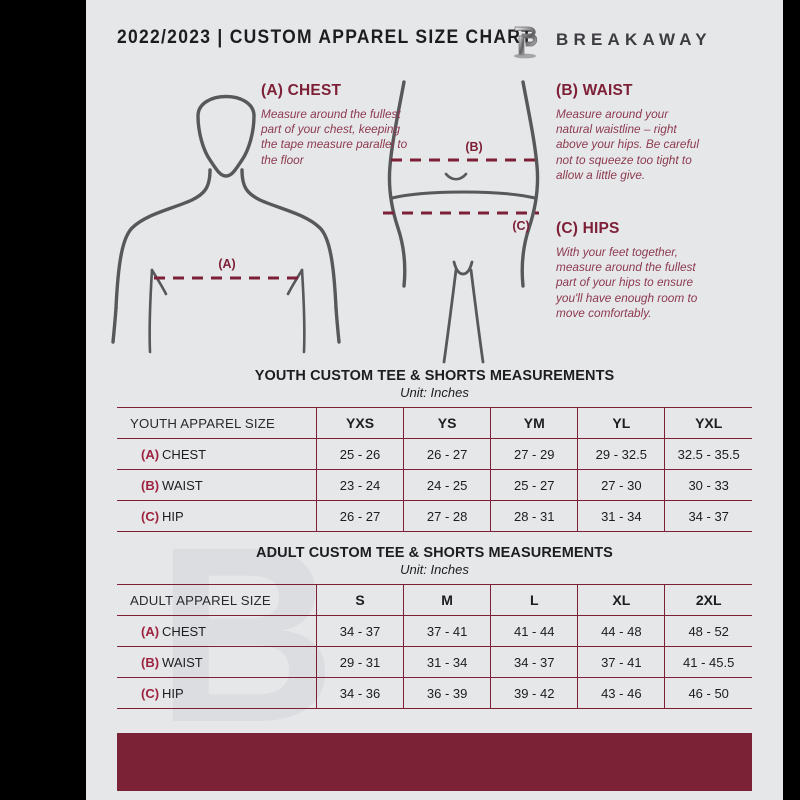  What do you see at coordinates (634, 39) in the screenshot?
I see `brand-name: BREAKAWAY` at bounding box center [634, 39].